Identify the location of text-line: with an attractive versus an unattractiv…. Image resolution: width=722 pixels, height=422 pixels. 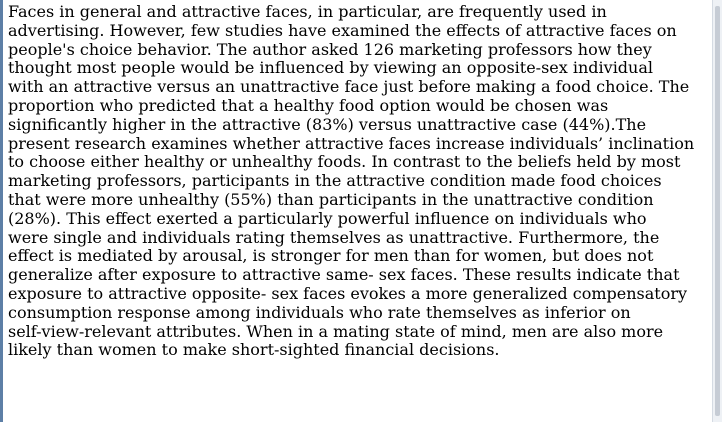
(349, 87).